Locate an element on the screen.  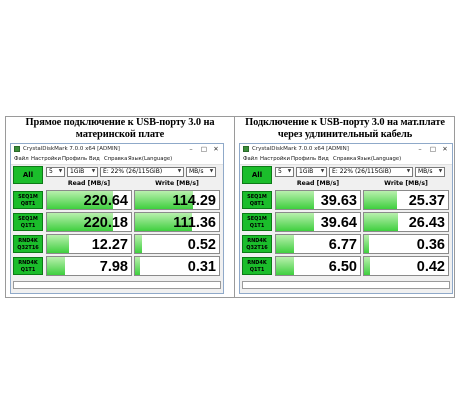
write-result: 114.29 is located at coordinates (177, 200).